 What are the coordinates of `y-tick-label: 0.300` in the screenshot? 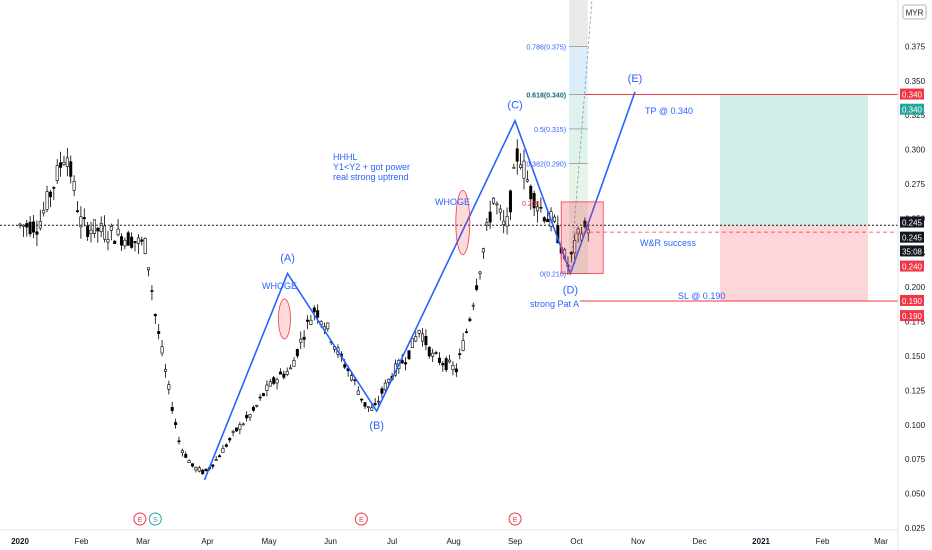 It's located at (915, 150).